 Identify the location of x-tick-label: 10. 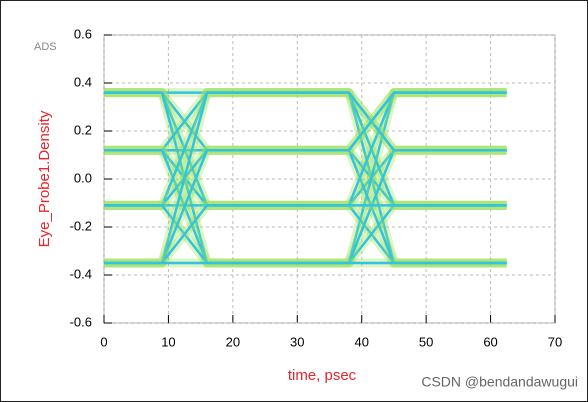
(168, 341).